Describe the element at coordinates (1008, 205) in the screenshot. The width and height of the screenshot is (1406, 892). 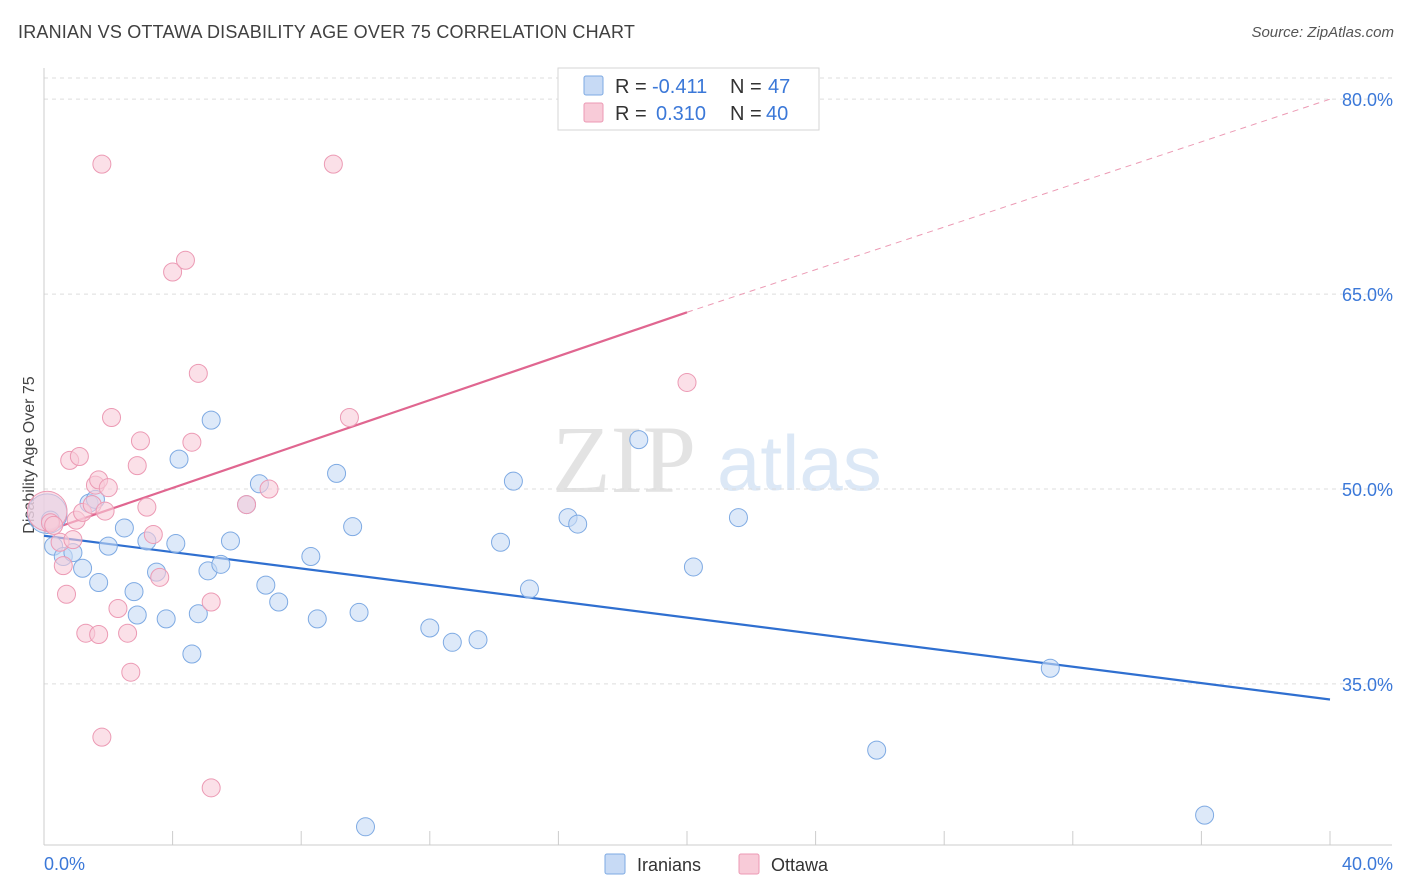
I see `trend-extension-ottawa` at that location.